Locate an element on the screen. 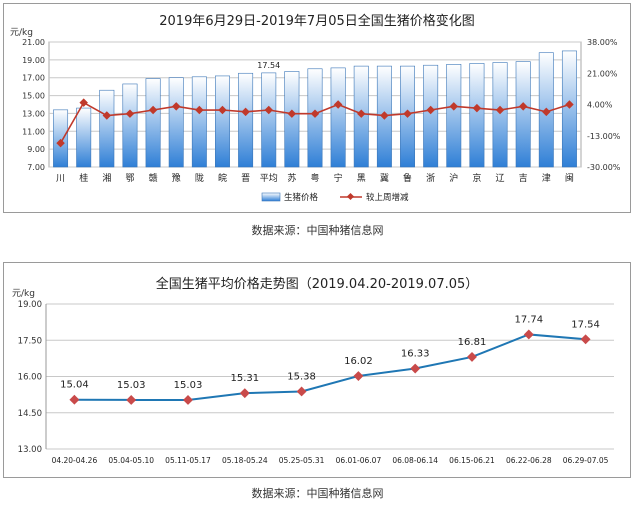 The height and width of the screenshot is (505, 635). x-tick-label: 辽 is located at coordinates (500, 178).